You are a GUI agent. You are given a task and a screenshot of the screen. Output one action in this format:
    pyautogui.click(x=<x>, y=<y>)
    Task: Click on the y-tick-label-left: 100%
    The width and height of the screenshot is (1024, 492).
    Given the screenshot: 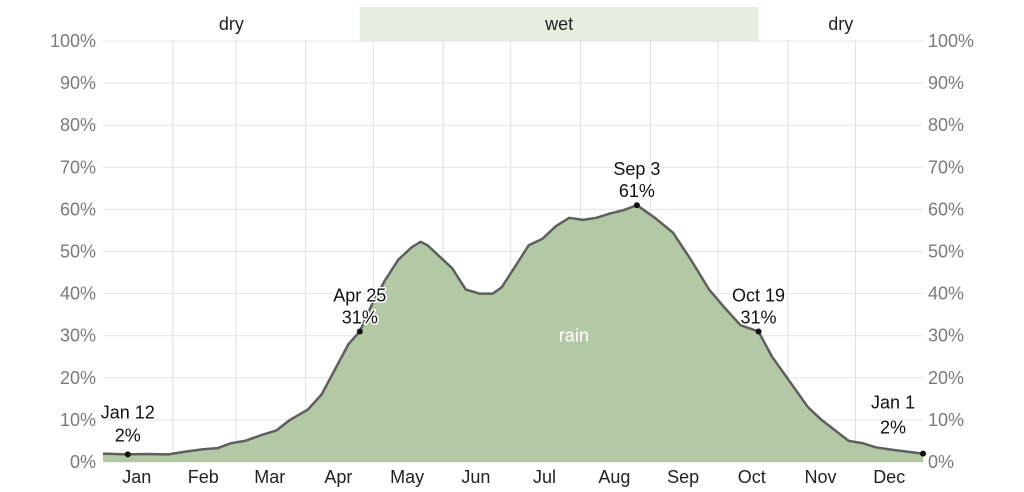 What is the action you would take?
    pyautogui.click(x=73, y=41)
    